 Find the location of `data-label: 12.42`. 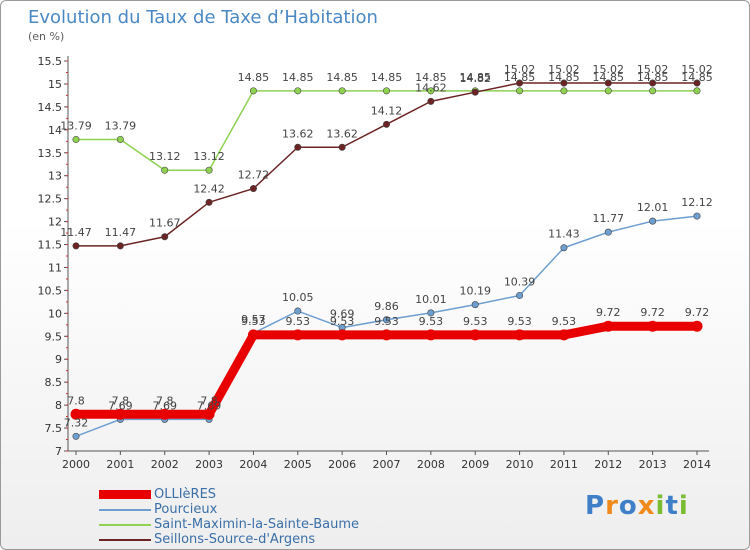

data-label: 12.42 is located at coordinates (209, 188).